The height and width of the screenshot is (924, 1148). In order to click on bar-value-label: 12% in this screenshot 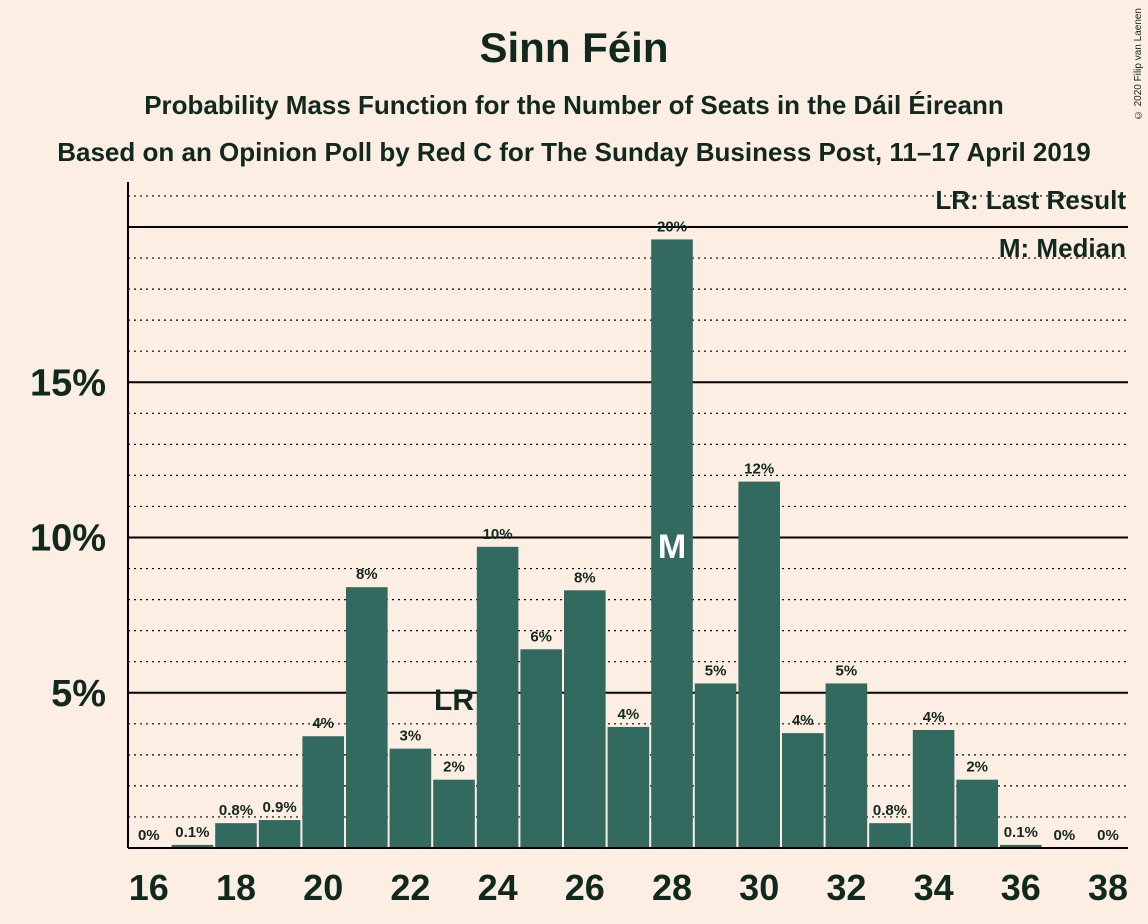, I will do `click(759, 469)`.